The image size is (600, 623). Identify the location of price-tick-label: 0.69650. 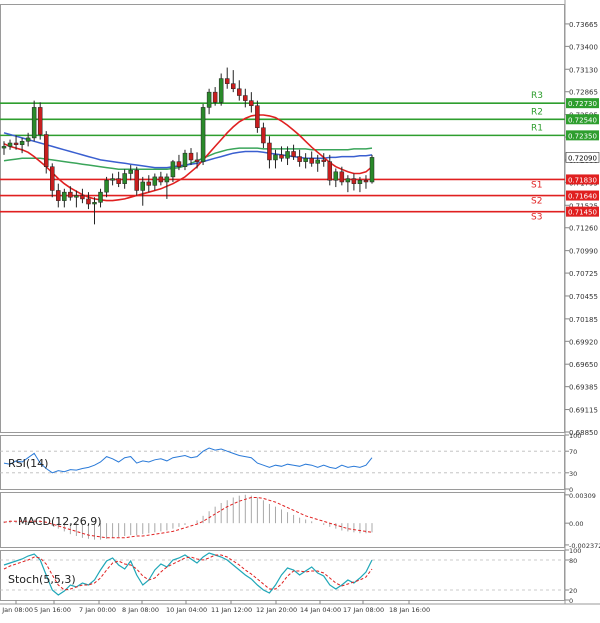
(583, 365).